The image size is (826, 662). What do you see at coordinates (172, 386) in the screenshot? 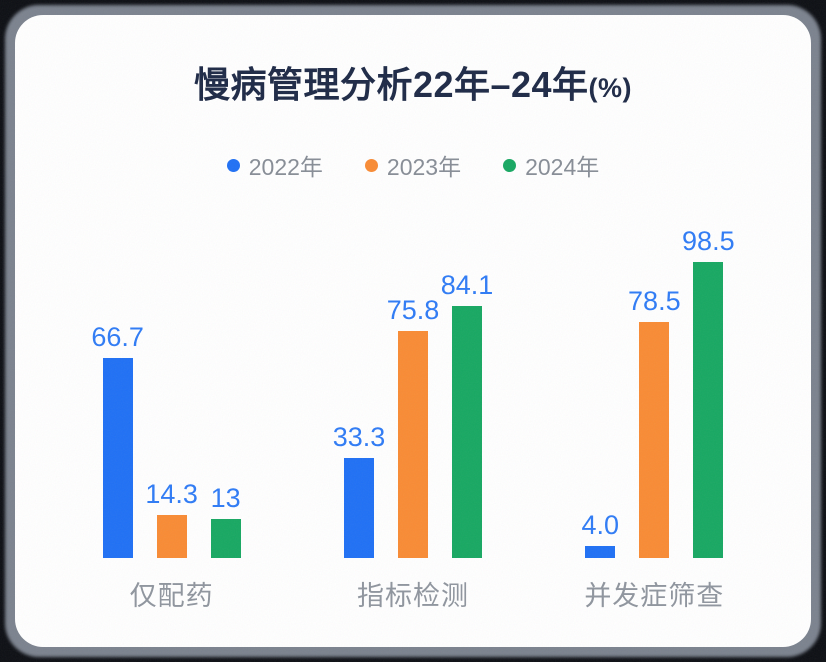
I see `bar-cluster: 66.7 14.3 13` at bounding box center [172, 386].